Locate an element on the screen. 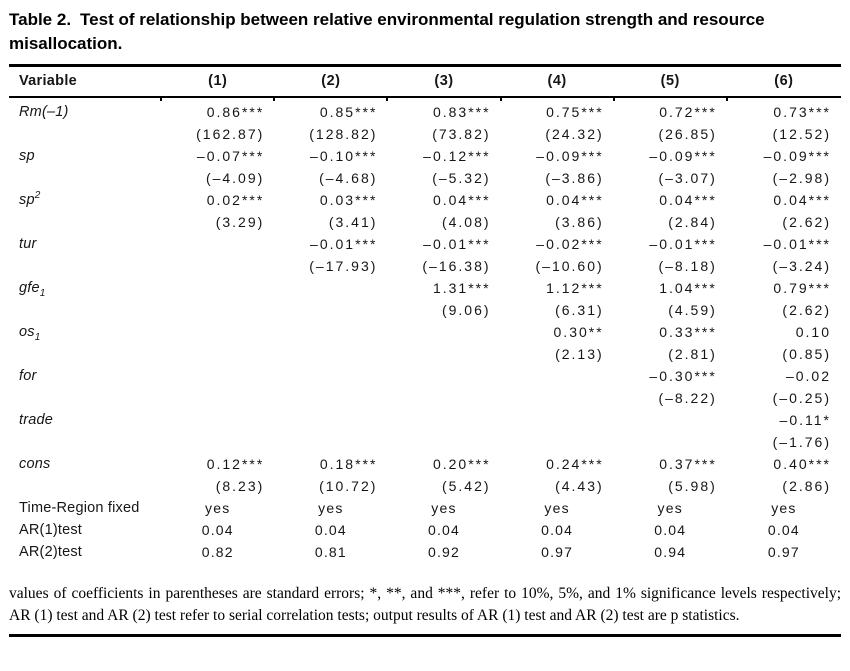 The width and height of the screenshot is (850, 671). stat-cell: 0.92 is located at coordinates (444, 551).